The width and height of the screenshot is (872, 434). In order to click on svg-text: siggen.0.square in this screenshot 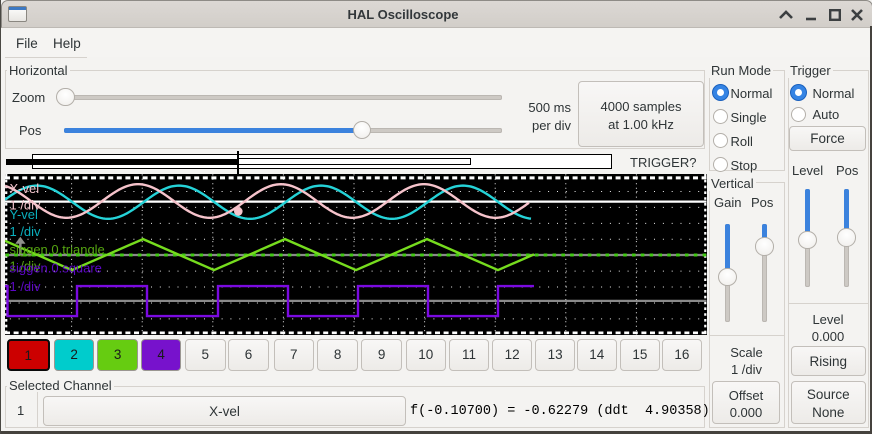, I will do `click(56, 268)`.